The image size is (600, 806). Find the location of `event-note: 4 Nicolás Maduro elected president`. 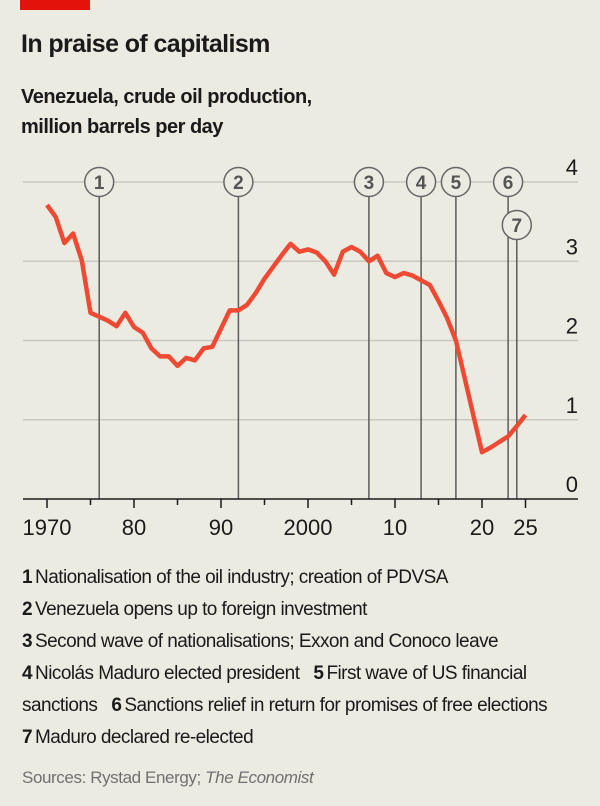

event-note: 4 Nicolás Maduro elected president is located at coordinates (161, 673).